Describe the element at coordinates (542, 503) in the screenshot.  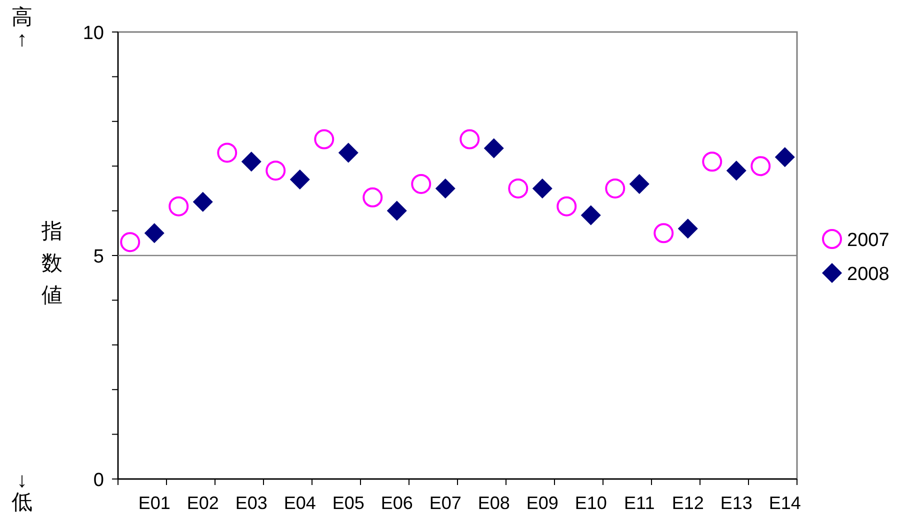
I see `x-tick-label: E09` at that location.